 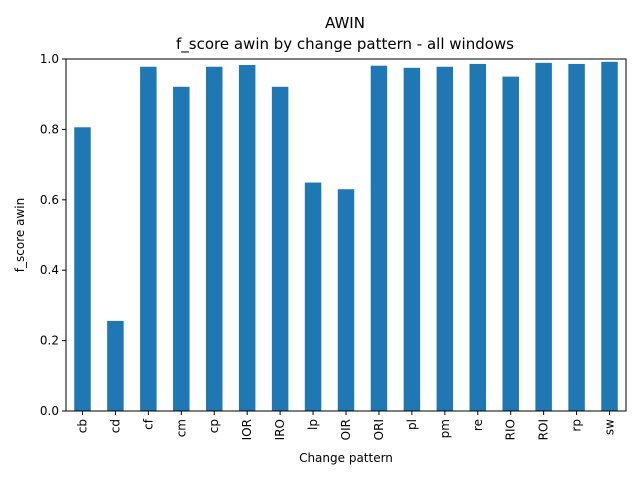 What do you see at coordinates (49, 341) in the screenshot?
I see `y-tick-label: 0.2` at bounding box center [49, 341].